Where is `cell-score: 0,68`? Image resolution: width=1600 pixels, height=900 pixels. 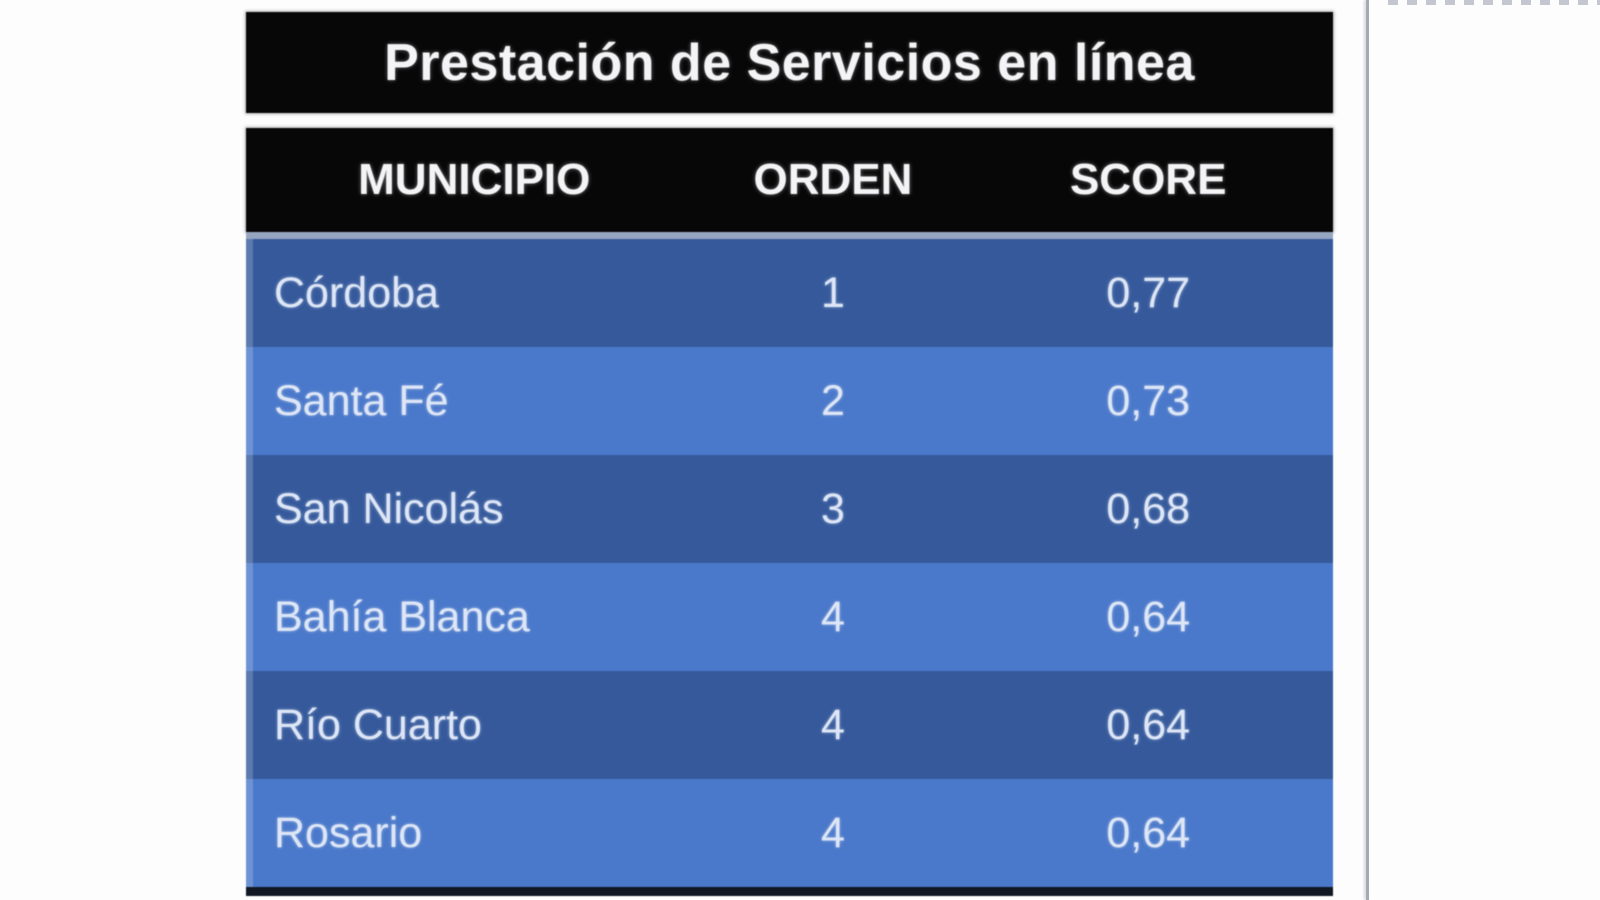
cell-score: 0,68 is located at coordinates (1148, 508).